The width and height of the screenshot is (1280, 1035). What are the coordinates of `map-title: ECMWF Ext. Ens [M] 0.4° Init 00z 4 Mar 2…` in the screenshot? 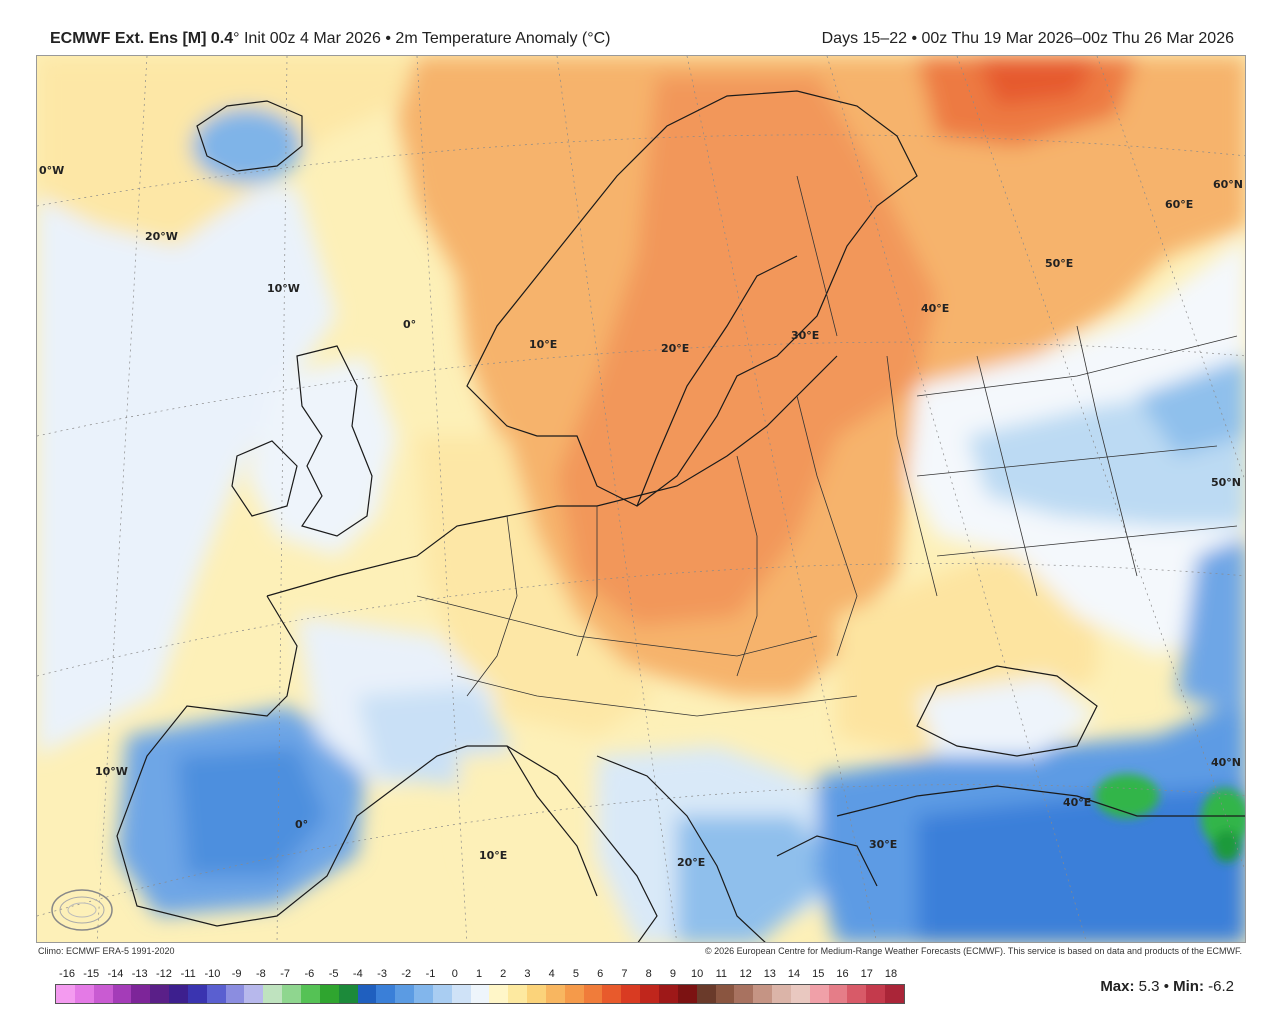 It's located at (330, 39).